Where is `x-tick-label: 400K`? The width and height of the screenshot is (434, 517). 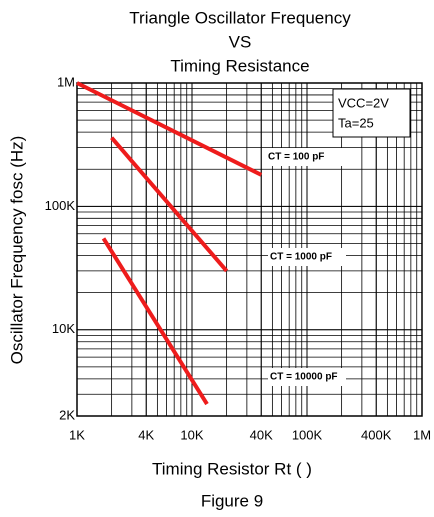 x-tick-label: 400K is located at coordinates (376, 434).